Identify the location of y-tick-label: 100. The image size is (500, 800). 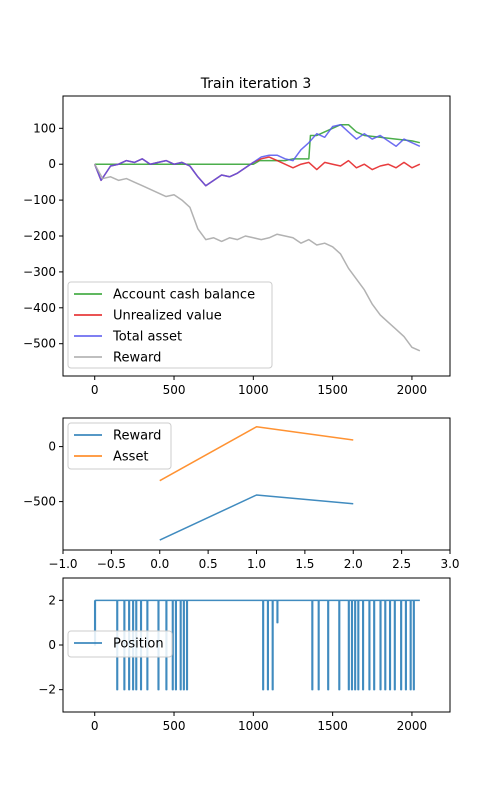
(44, 128).